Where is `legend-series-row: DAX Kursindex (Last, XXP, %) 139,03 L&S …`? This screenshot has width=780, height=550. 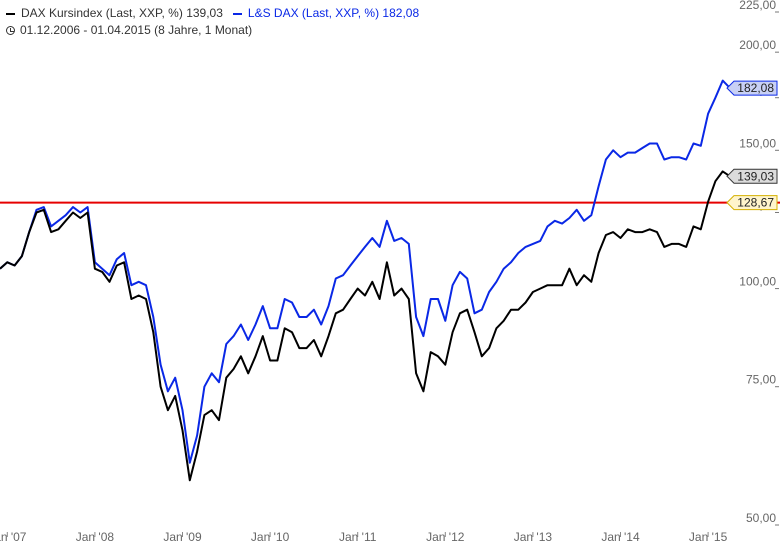 legend-series-row: DAX Kursindex (Last, XXP, %) 139,03 L&S … is located at coordinates (217, 13).